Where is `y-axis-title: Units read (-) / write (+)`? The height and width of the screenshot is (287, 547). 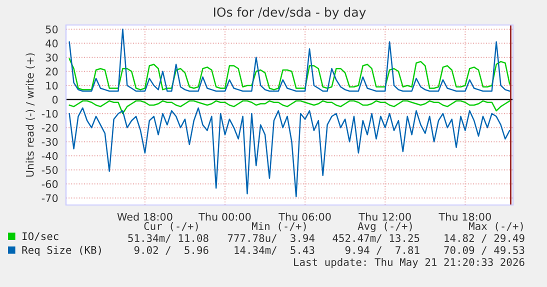 y-axis-title: Units read (-) / write (+) is located at coordinates (30, 115).